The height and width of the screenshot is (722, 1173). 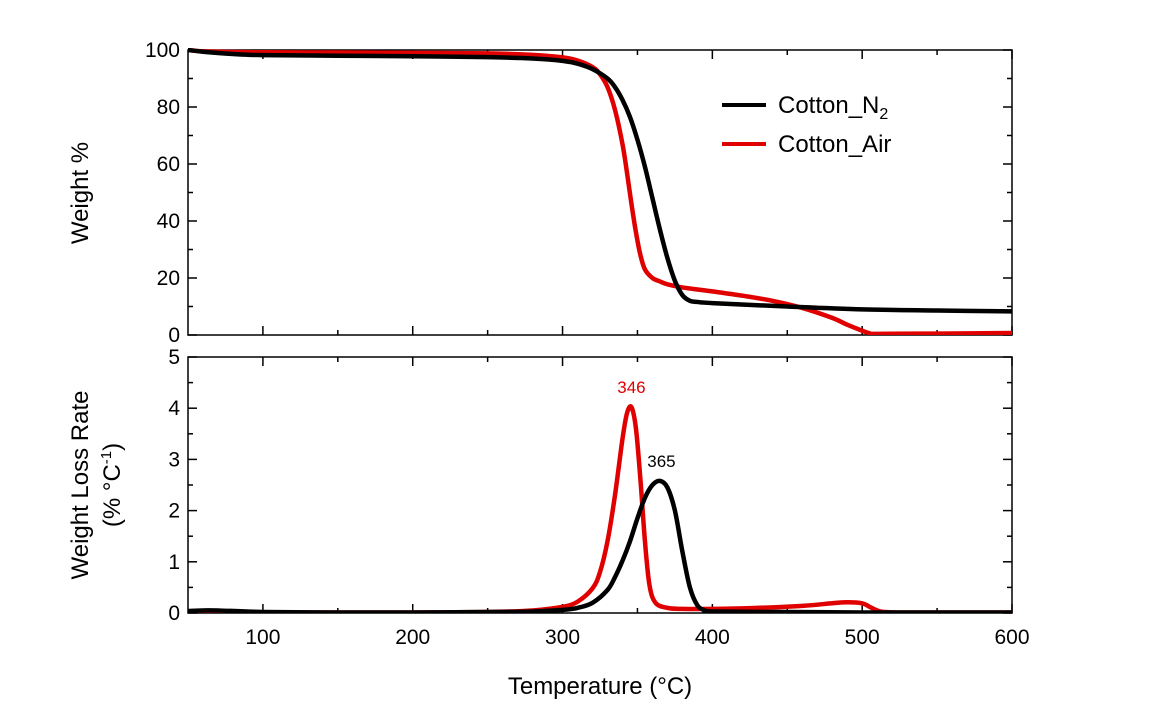 I want to click on rate-y-tick-label: 1, so click(x=174, y=562).